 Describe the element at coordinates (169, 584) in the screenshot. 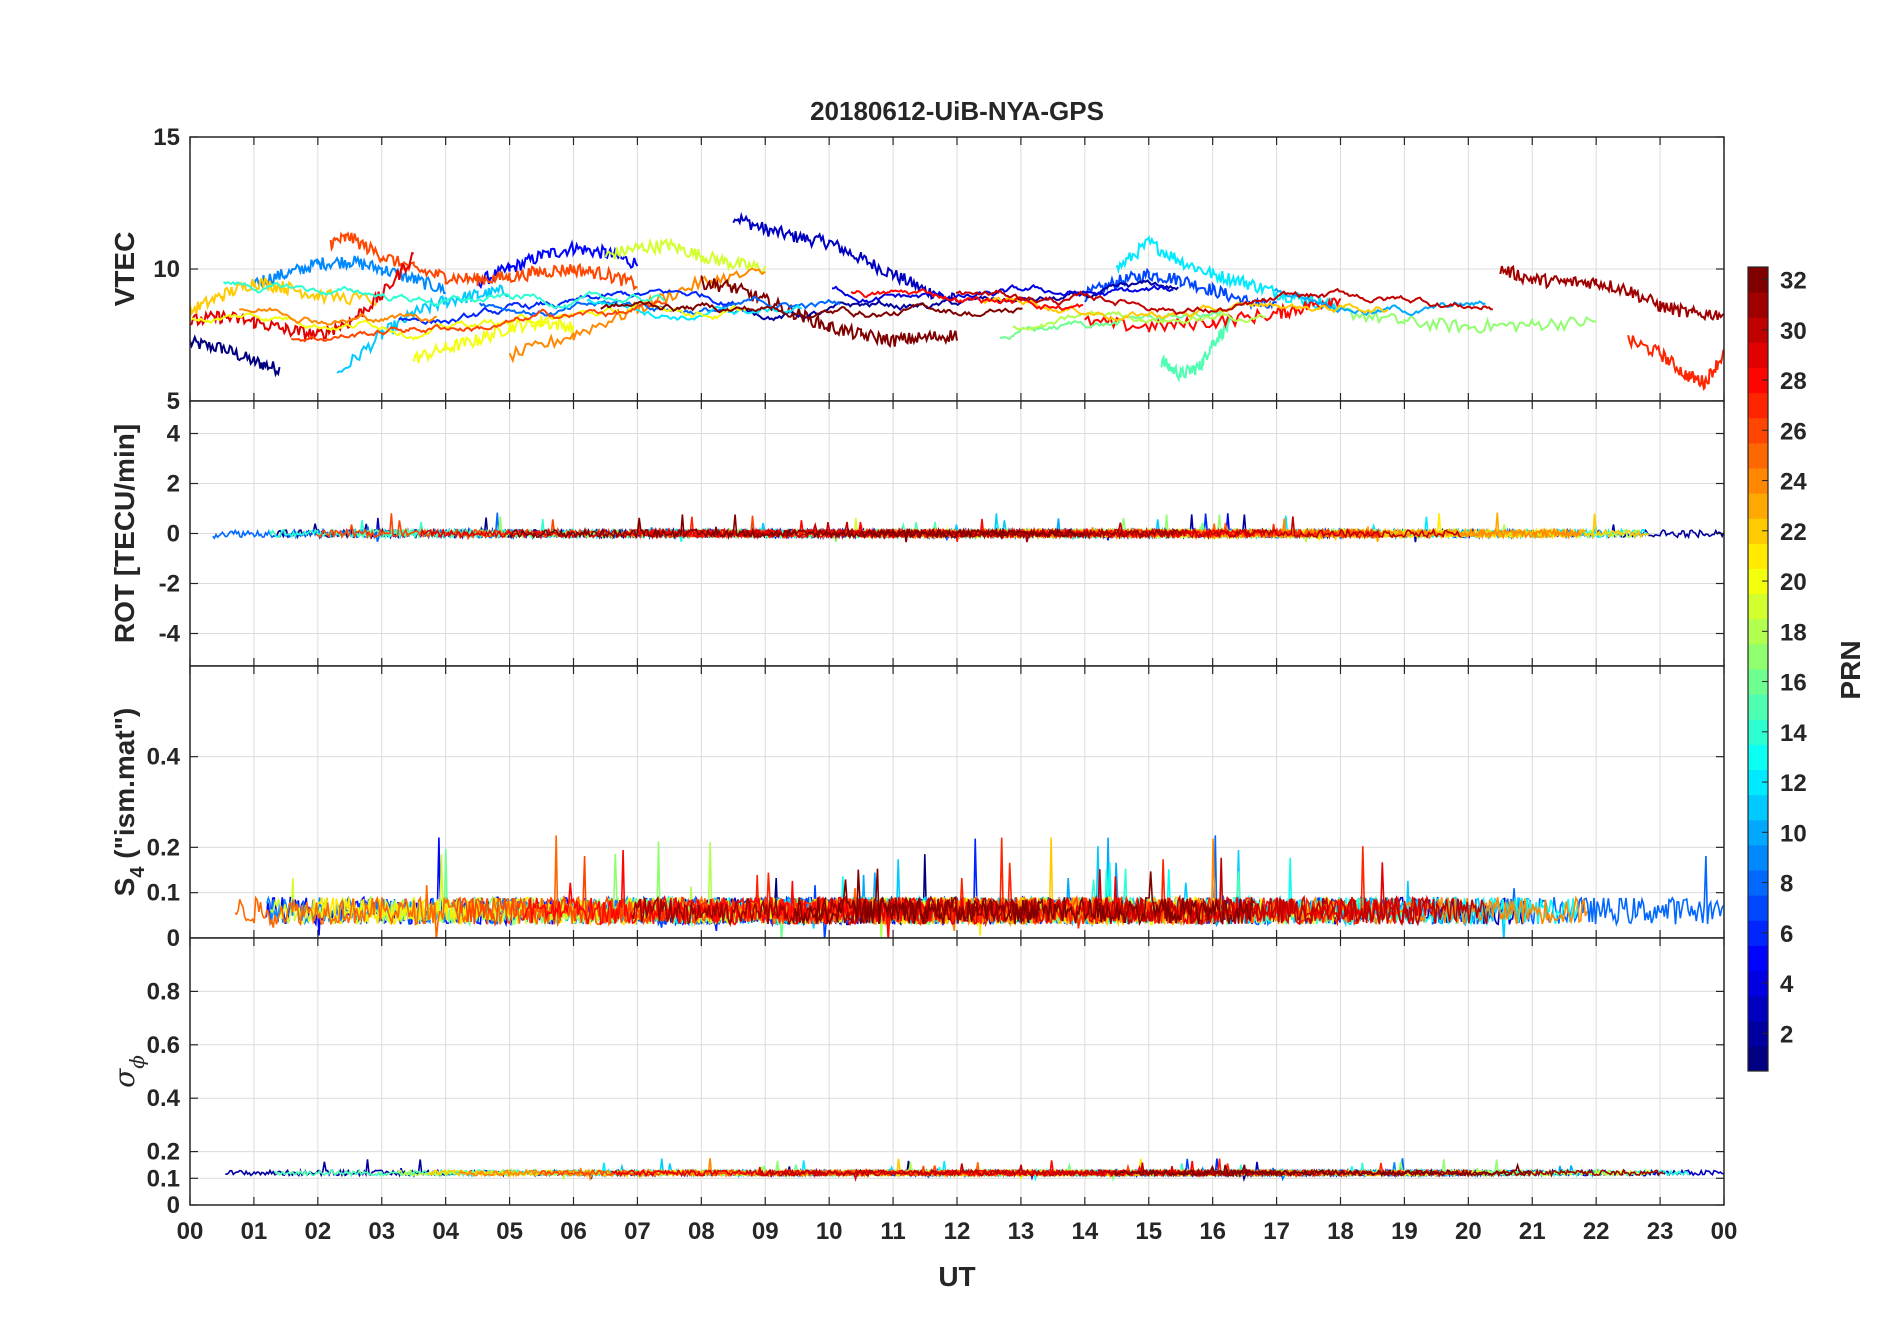

I see `y-tick-label: -2` at that location.